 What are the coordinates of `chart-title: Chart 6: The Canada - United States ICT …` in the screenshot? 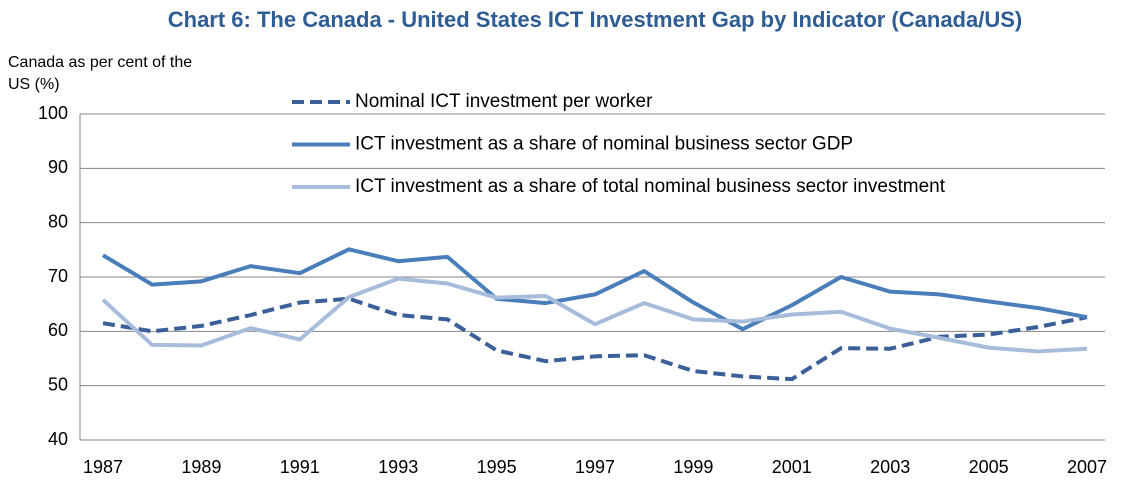 It's located at (595, 19).